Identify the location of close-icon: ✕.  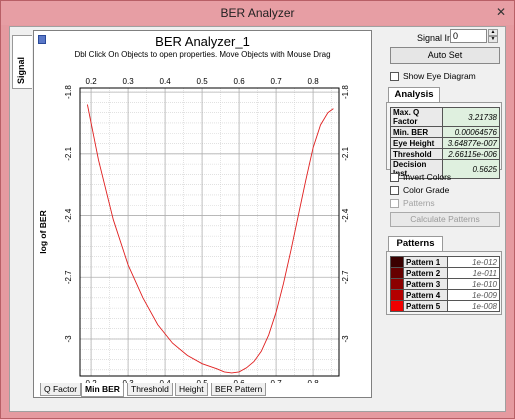
(501, 12).